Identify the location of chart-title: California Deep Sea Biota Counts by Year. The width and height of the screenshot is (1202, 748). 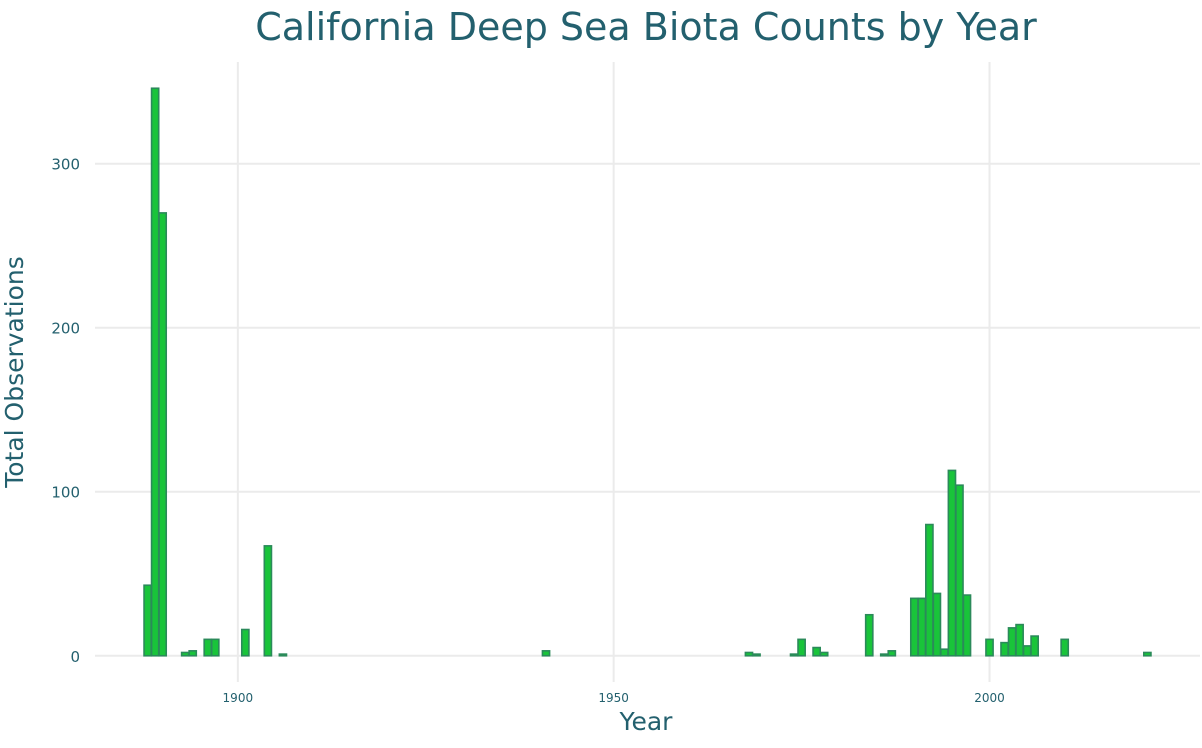
(646, 27).